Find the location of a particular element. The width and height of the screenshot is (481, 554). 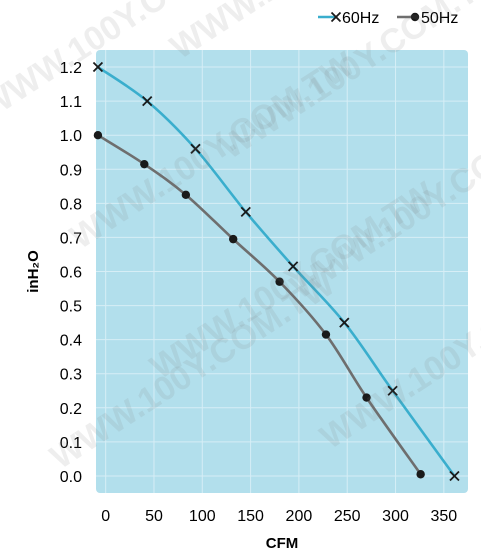

legend-item-60hz: 60Hz is located at coordinates (348, 18).